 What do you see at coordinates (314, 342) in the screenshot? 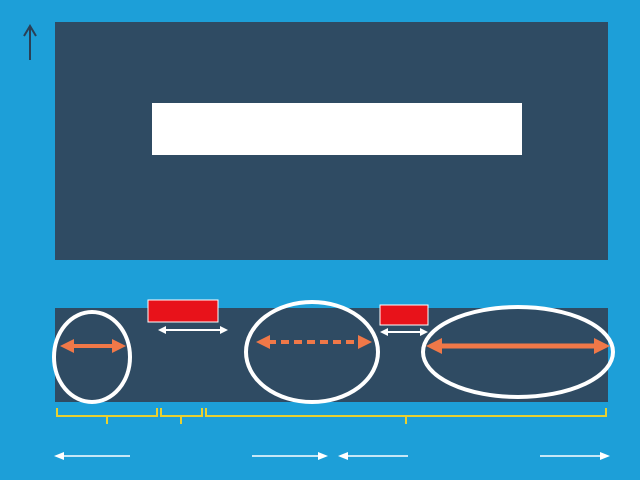
I see `near-infrared-arrow` at bounding box center [314, 342].